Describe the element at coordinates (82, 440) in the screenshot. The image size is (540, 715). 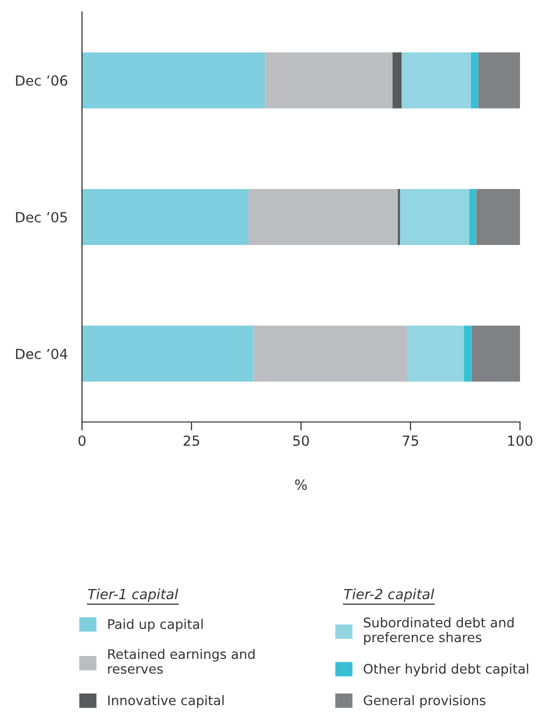
I see `x-tick-label: 0` at that location.